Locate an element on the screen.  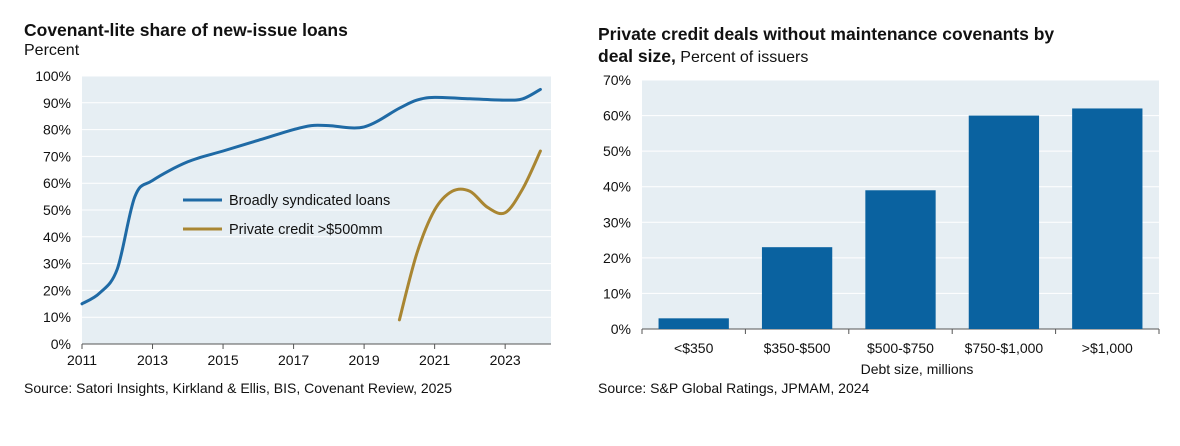
bar-chart-title-line2: deal size, Percent of issuers is located at coordinates (703, 57).